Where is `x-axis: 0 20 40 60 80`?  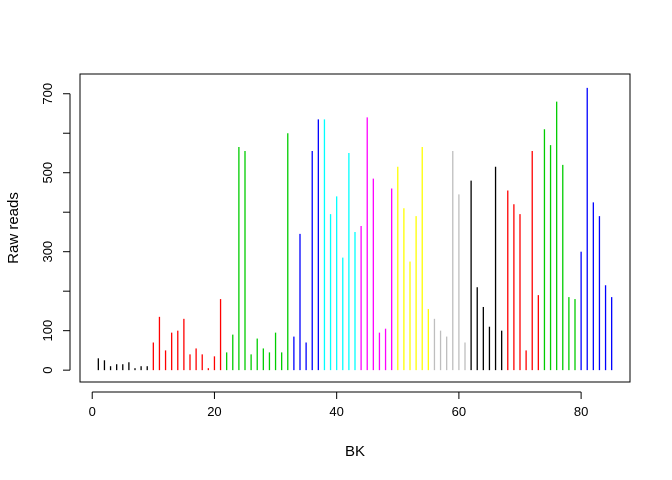
x-axis: 0 20 40 60 80 is located at coordinates (338, 405).